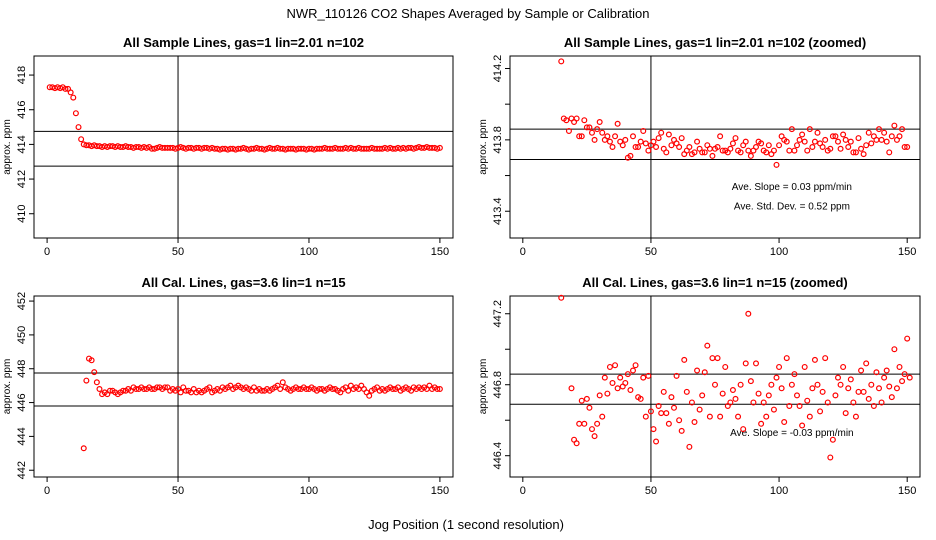 This screenshot has width=936, height=540. What do you see at coordinates (22, 214) in the screenshot?
I see `y-tick-label: 410` at bounding box center [22, 214].